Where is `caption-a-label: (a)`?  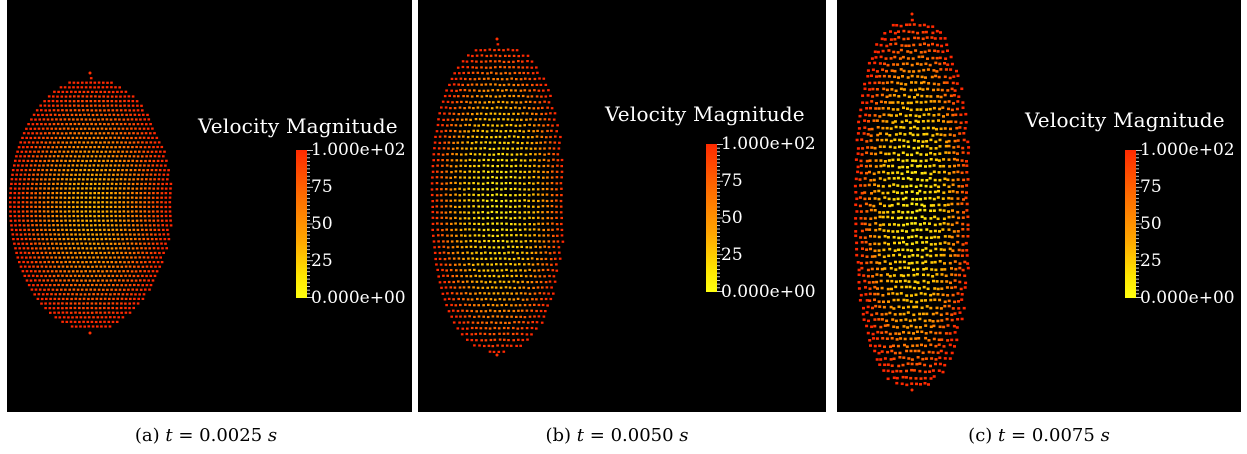 caption-a-label: (a) is located at coordinates (147, 435).